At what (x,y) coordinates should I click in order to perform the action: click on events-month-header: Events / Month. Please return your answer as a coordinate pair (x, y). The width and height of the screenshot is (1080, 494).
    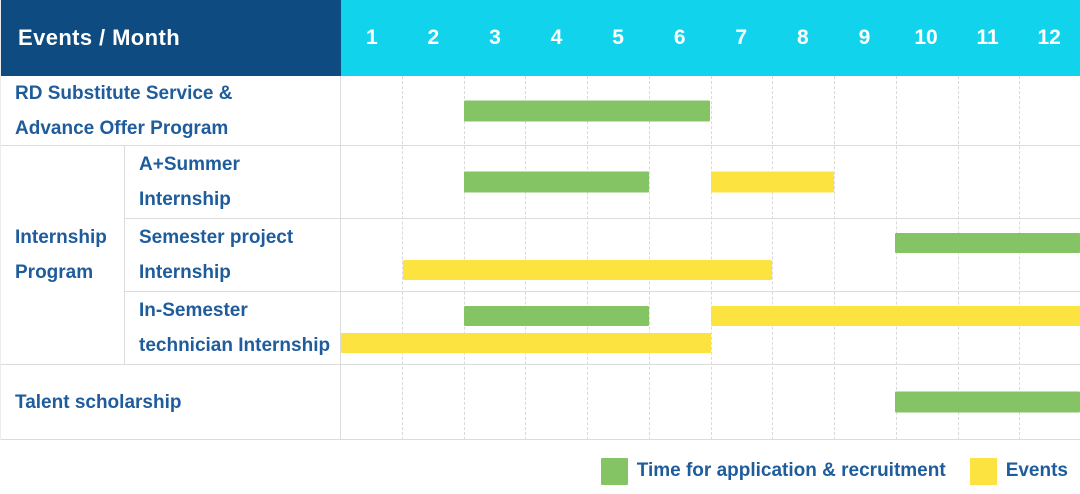
    Looking at the image, I should click on (171, 38).